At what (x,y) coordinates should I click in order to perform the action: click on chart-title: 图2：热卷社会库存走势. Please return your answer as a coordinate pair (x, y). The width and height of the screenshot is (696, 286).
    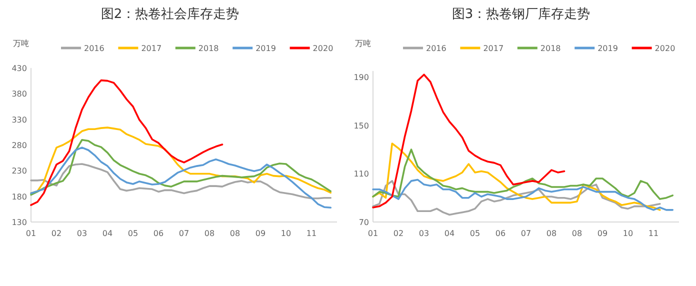
    Looking at the image, I should click on (170, 14).